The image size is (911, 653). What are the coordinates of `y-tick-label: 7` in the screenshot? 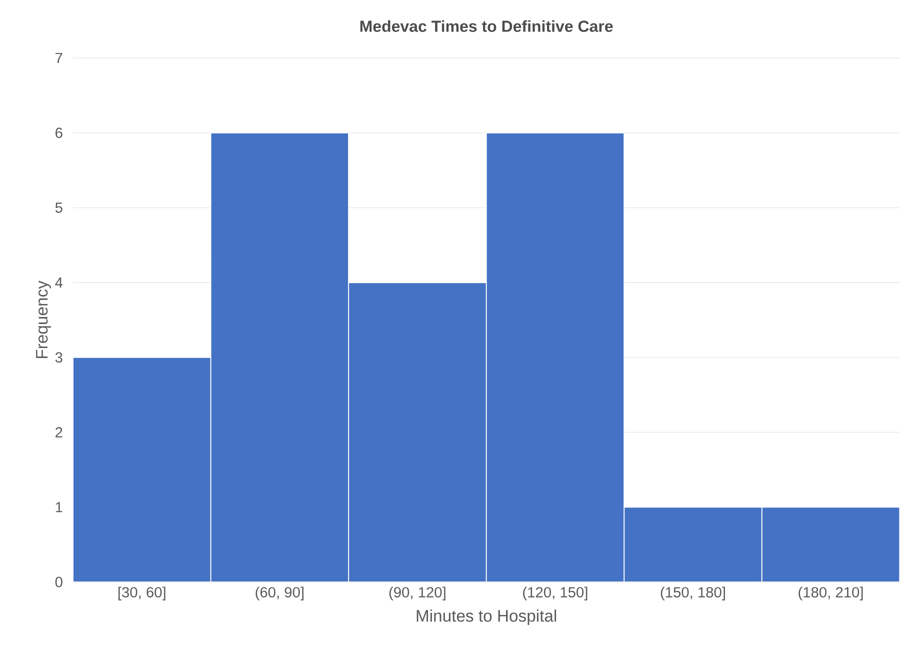 It's located at (59, 58).